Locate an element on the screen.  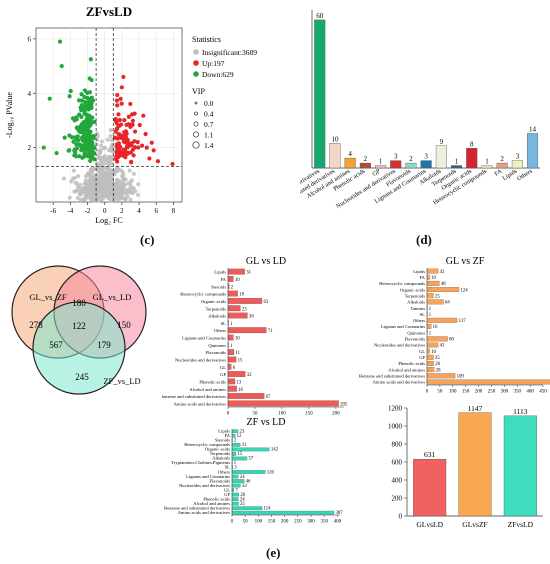
hbar-xtick-label: 0 is located at coordinates (232, 522).